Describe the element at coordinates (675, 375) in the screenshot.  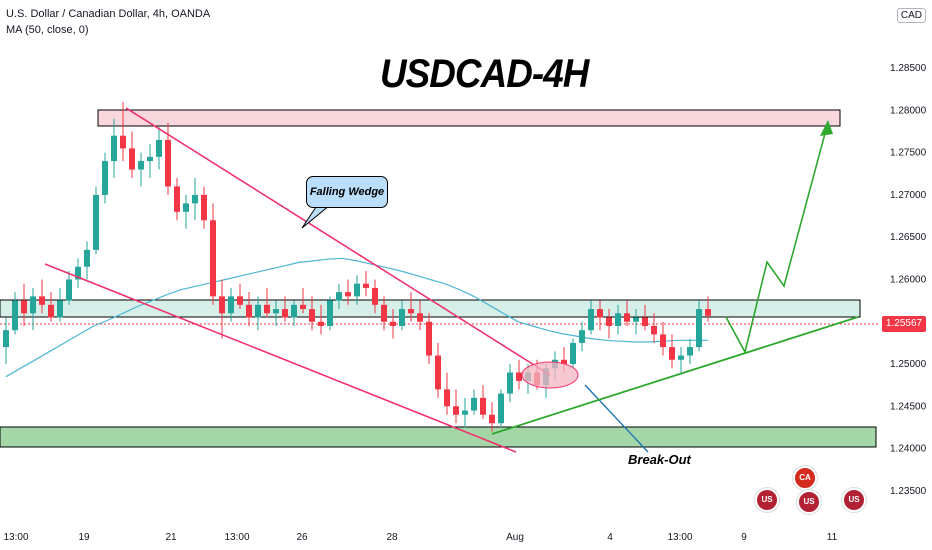
I see `trendline-support` at that location.